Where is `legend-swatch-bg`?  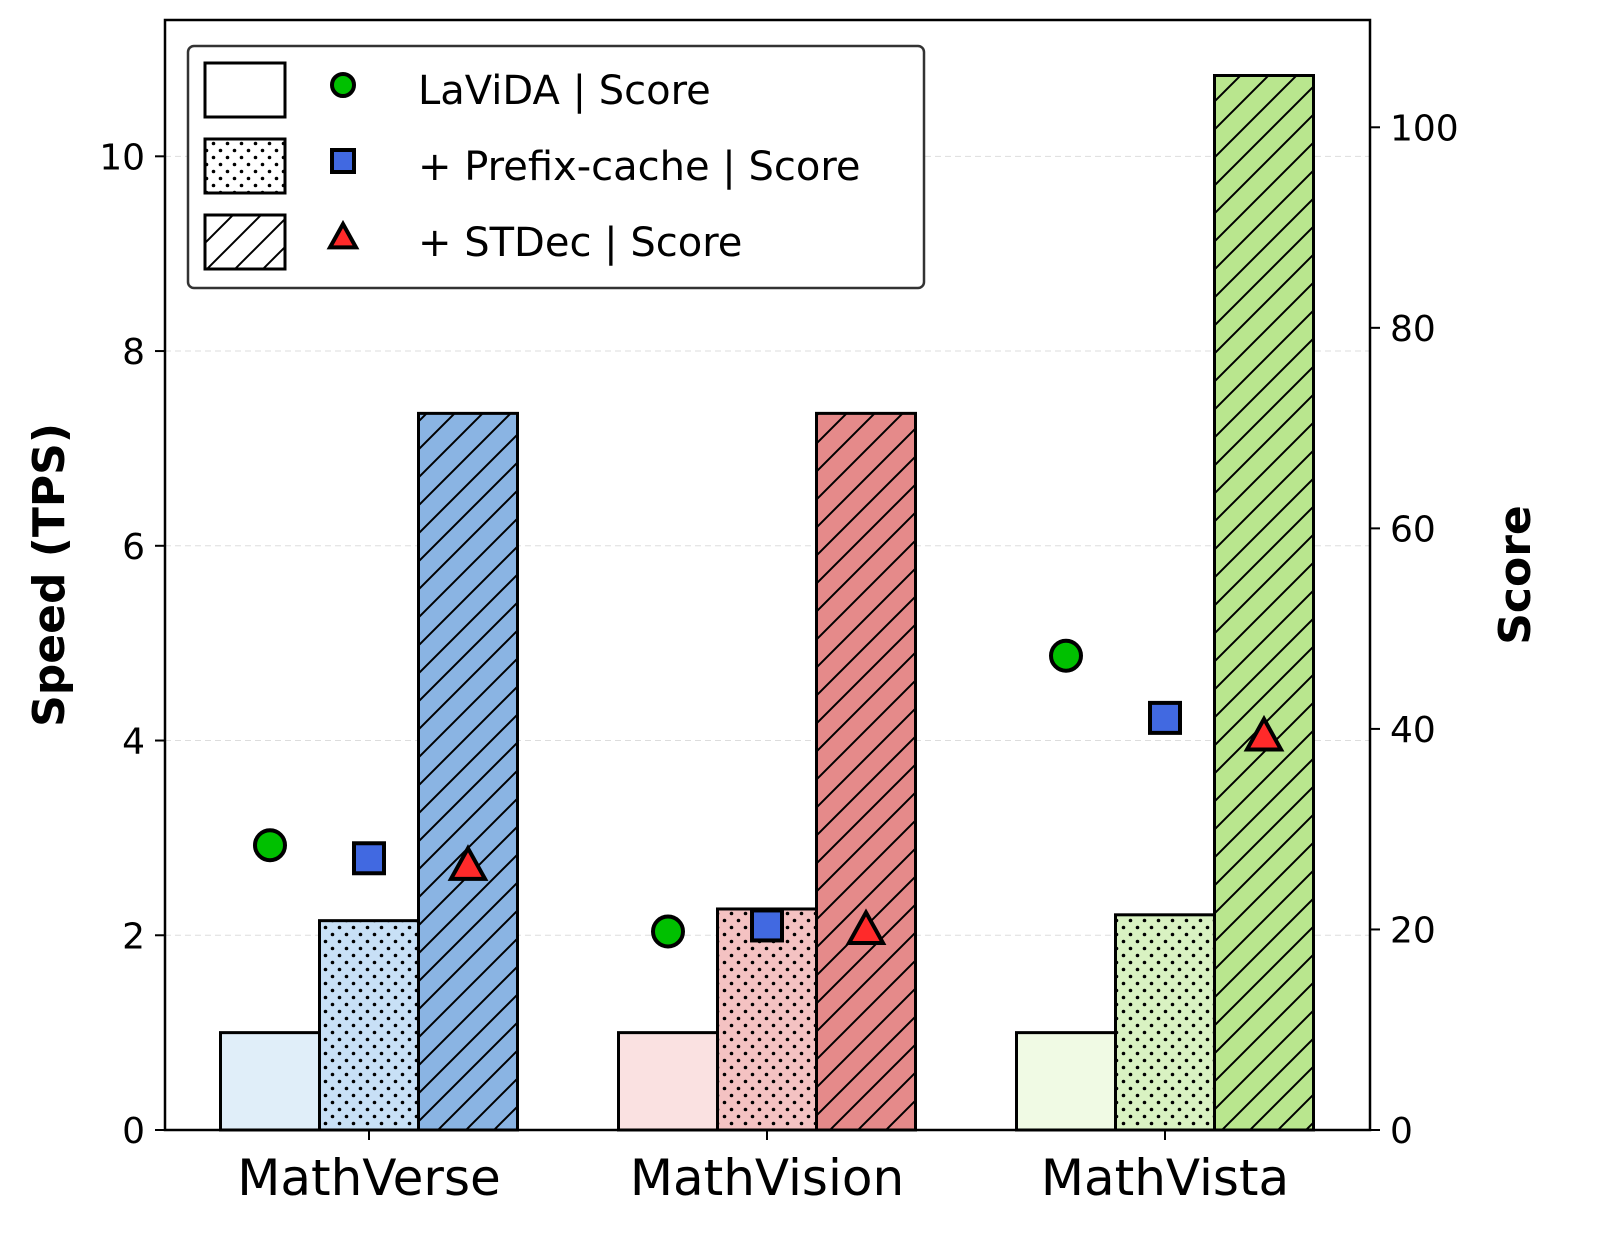 legend-swatch-bg is located at coordinates (245, 90).